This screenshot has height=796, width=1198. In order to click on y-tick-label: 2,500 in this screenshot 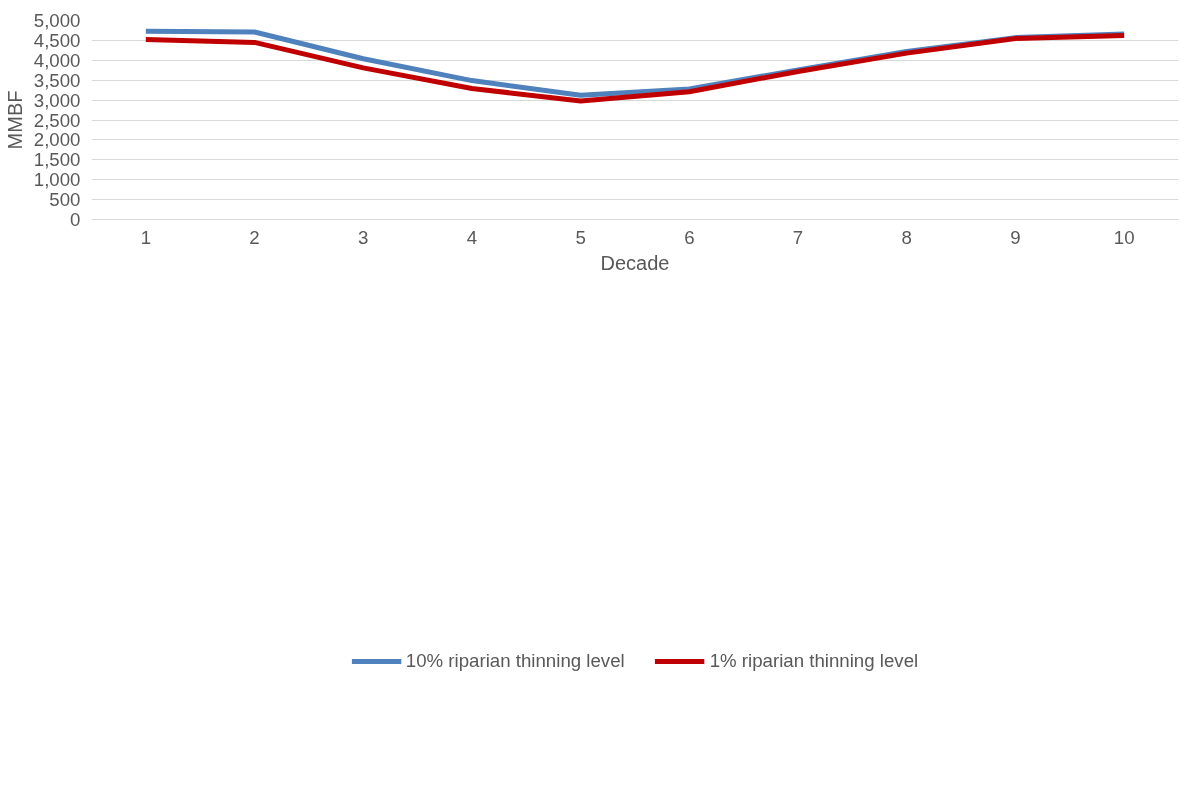, I will do `click(57, 120)`.